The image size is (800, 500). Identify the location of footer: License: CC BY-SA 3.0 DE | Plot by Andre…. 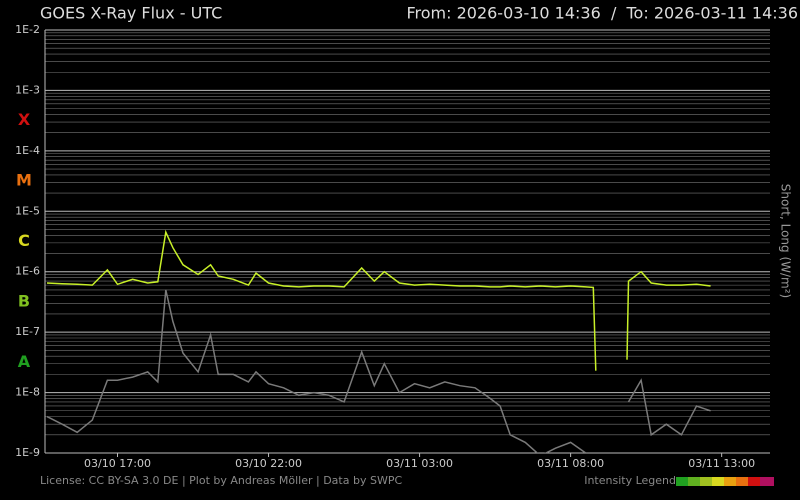
(221, 480).